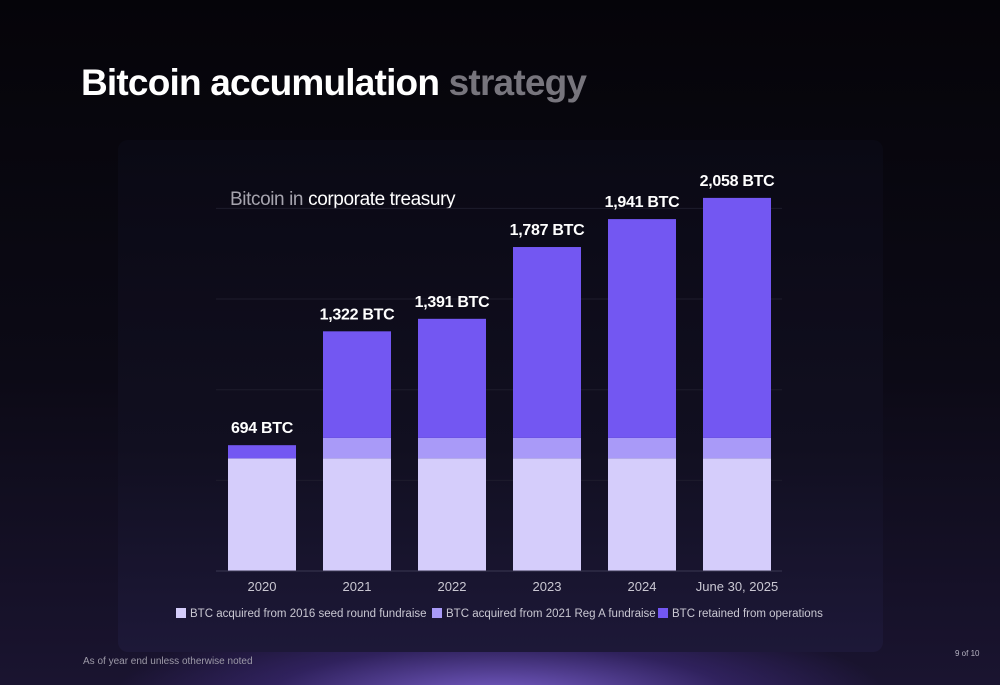 This screenshot has width=1000, height=685. I want to click on title-muted: strategy, so click(517, 82).